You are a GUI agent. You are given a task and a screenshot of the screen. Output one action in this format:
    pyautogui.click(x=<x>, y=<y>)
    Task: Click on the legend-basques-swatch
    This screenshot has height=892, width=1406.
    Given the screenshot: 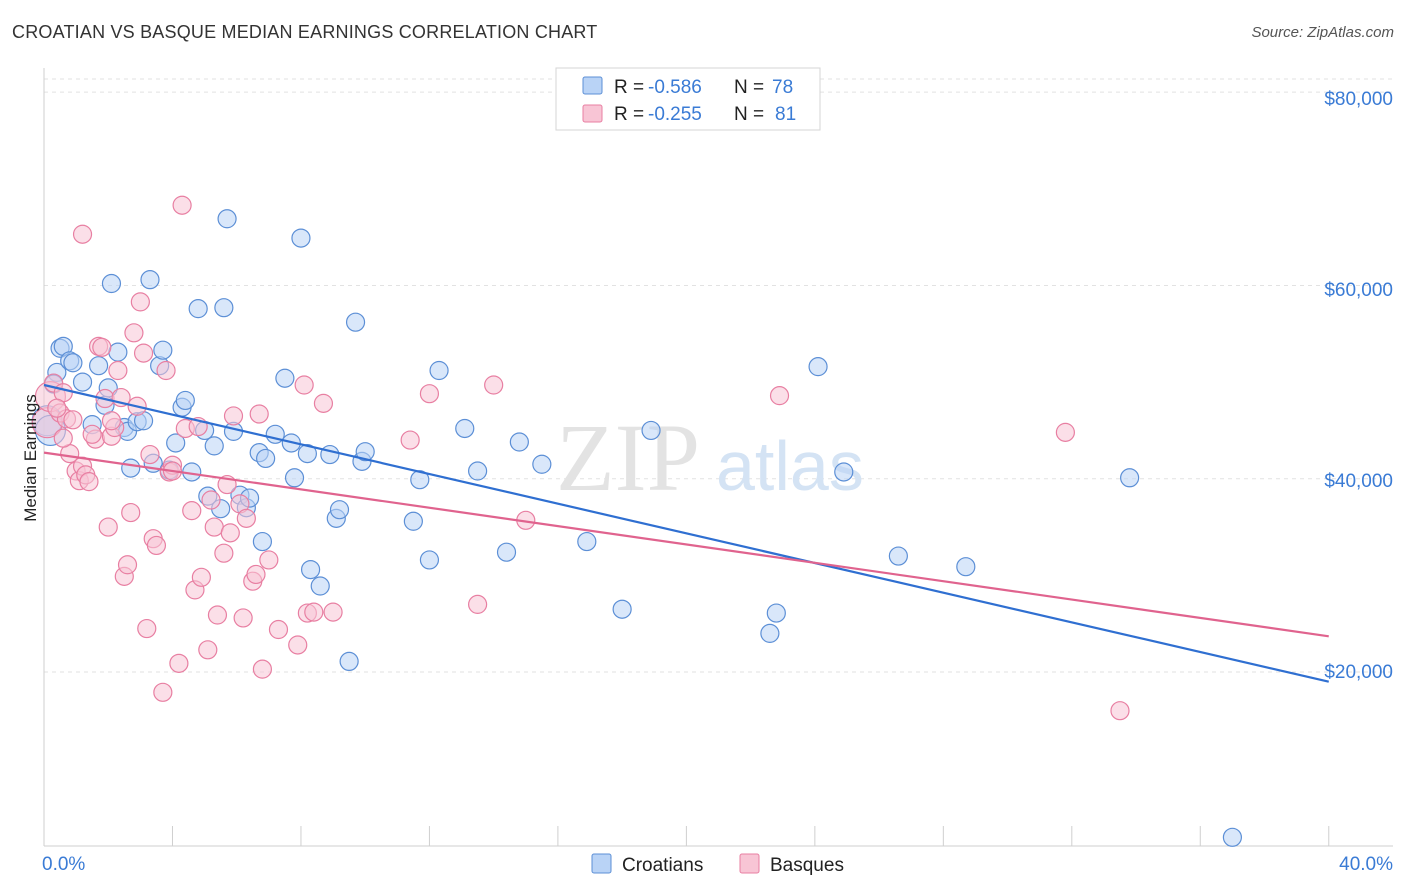 What is the action you would take?
    pyautogui.click(x=592, y=113)
    